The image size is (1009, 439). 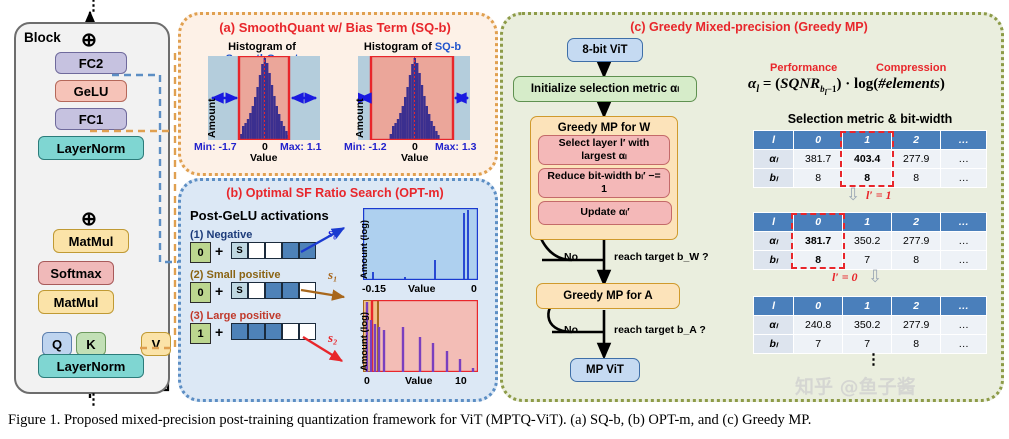 I want to click on table1-bits-0: 8, so click(x=818, y=178).